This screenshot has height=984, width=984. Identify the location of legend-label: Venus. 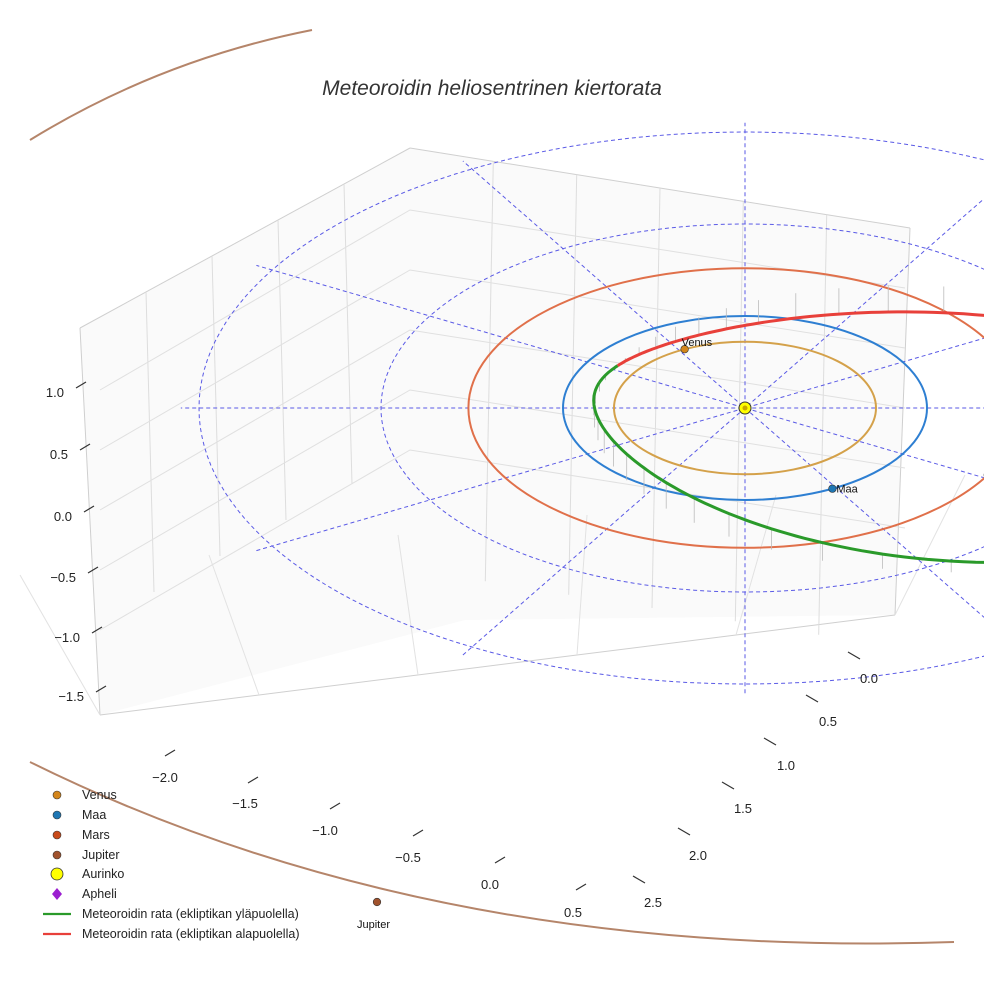
(99, 795).